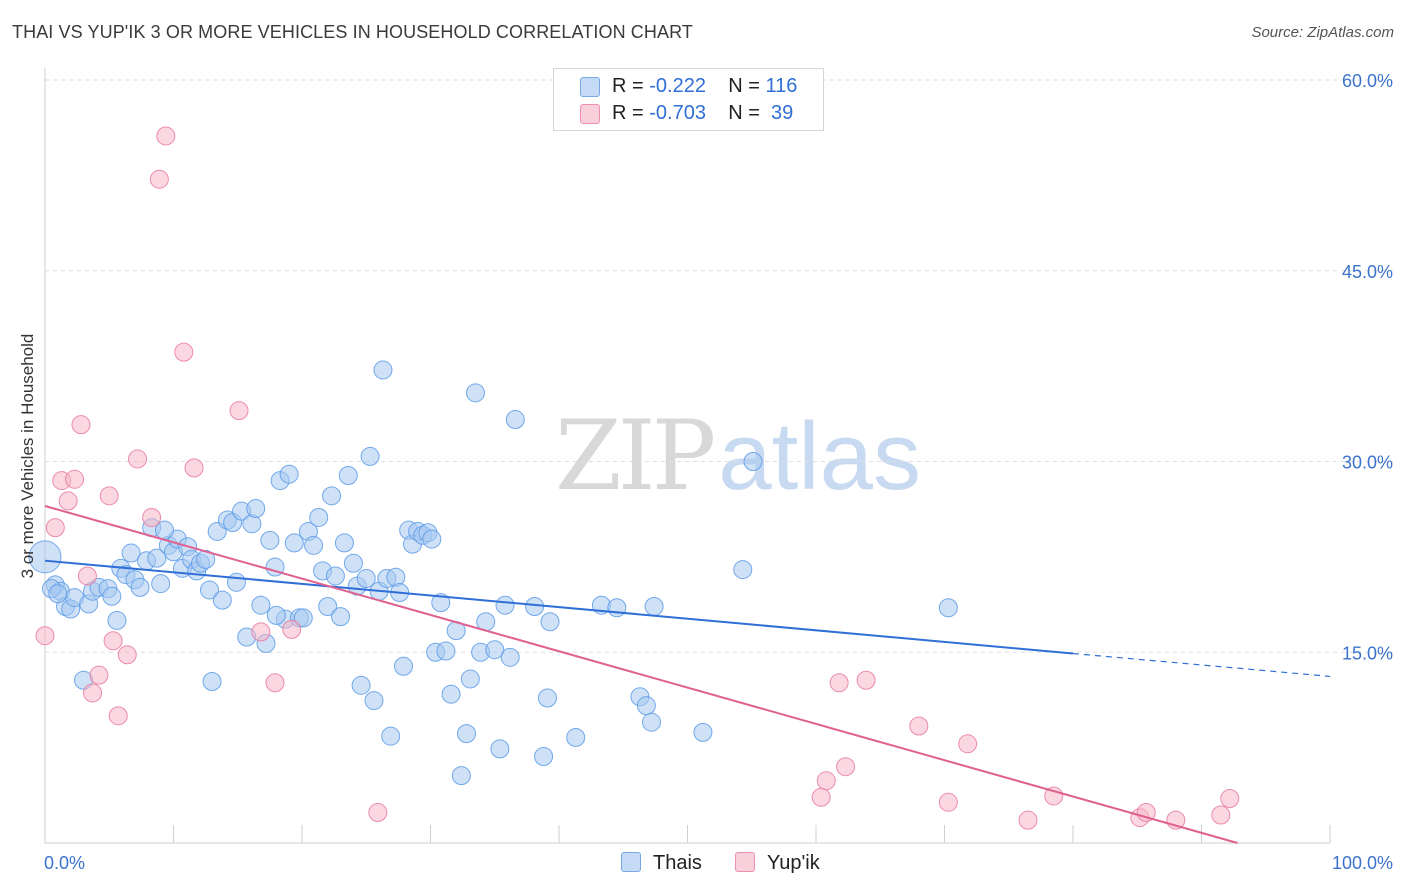  What do you see at coordinates (688, 99) in the screenshot?
I see `correlation-legend: R = -0.222 N = 116 R = -0.703 N = 39` at bounding box center [688, 99].